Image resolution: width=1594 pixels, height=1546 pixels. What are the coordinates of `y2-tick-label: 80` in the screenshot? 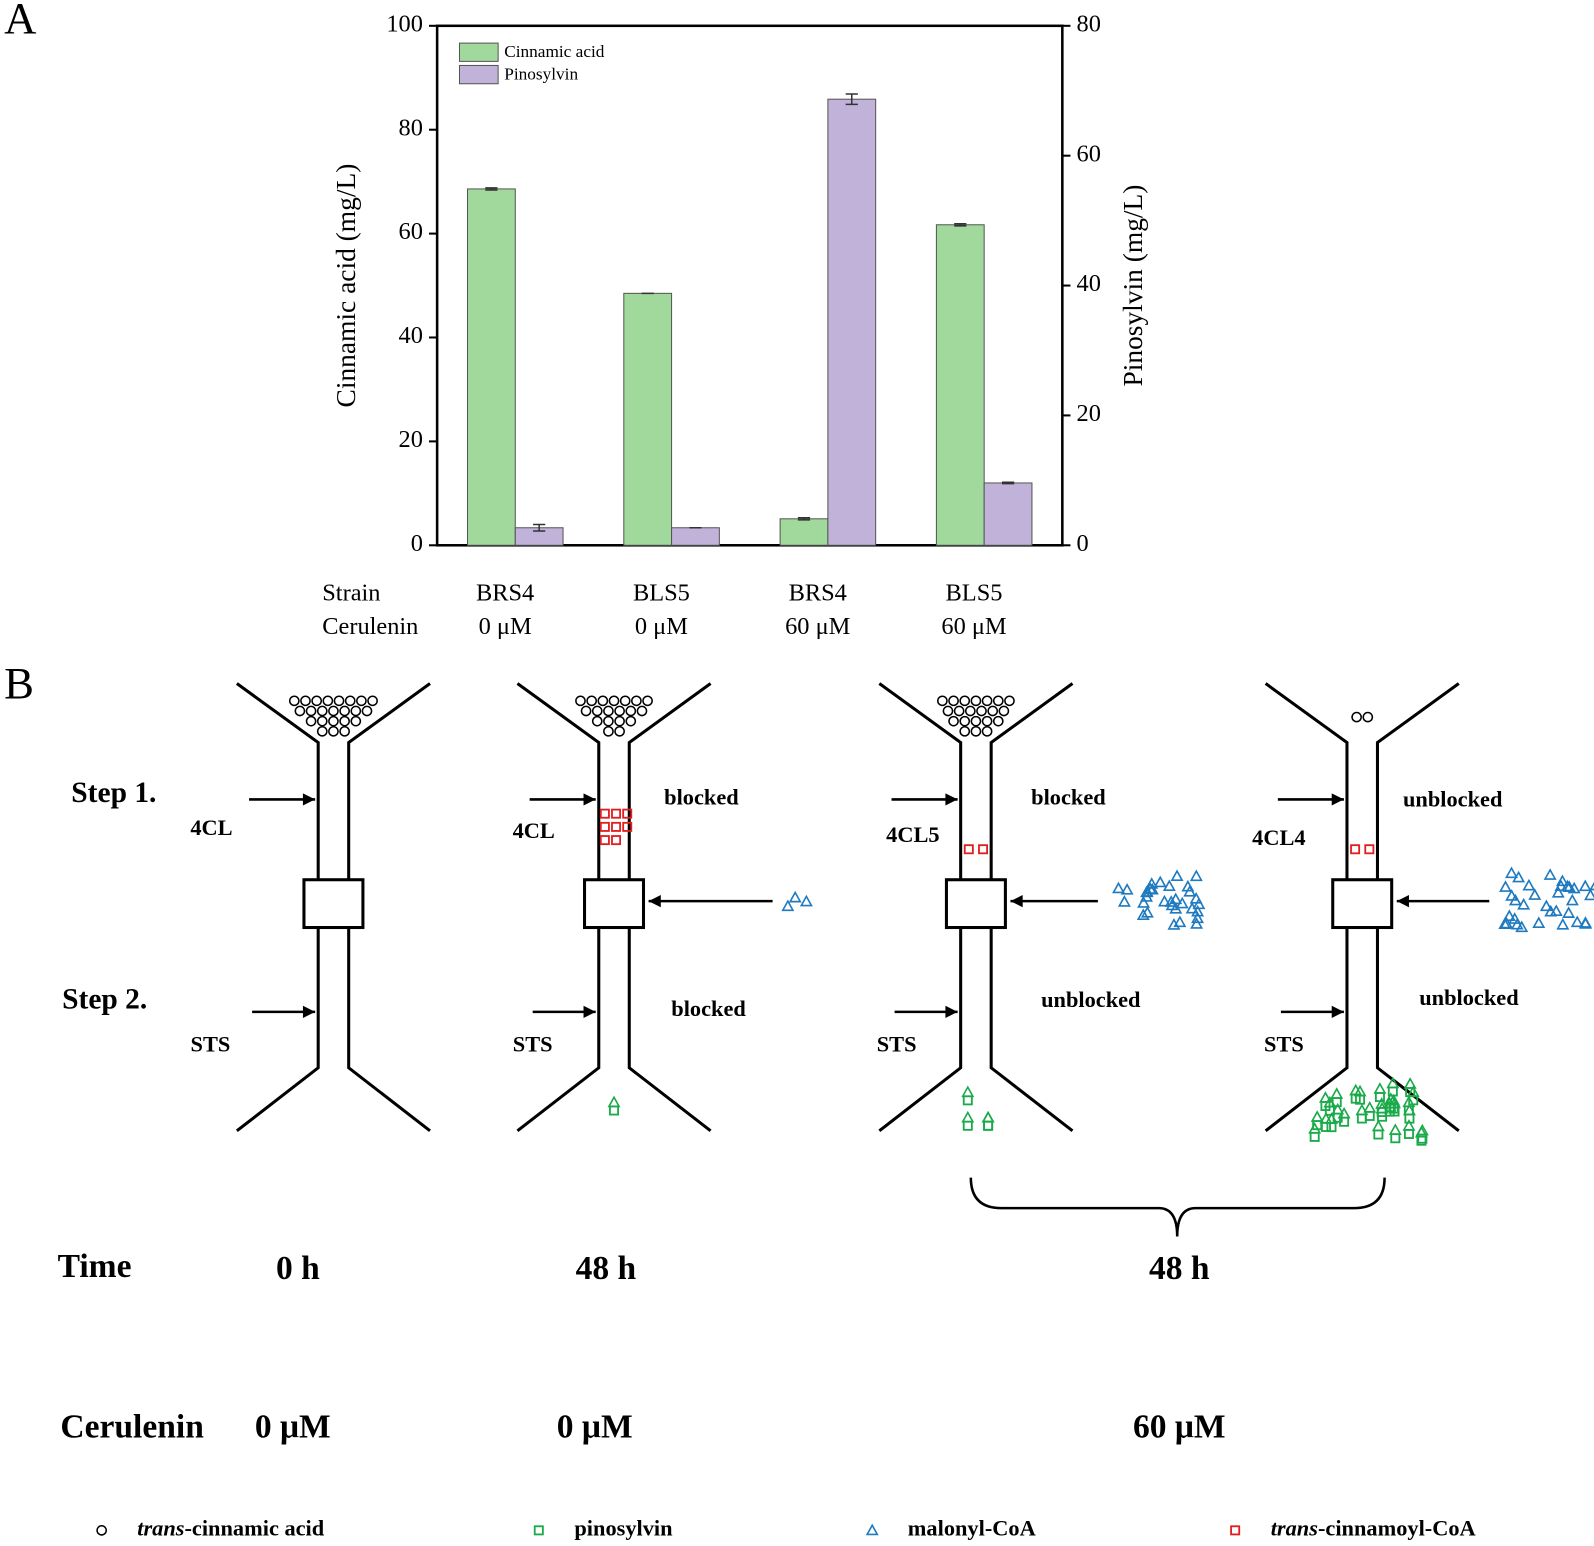 It's located at (1089, 23).